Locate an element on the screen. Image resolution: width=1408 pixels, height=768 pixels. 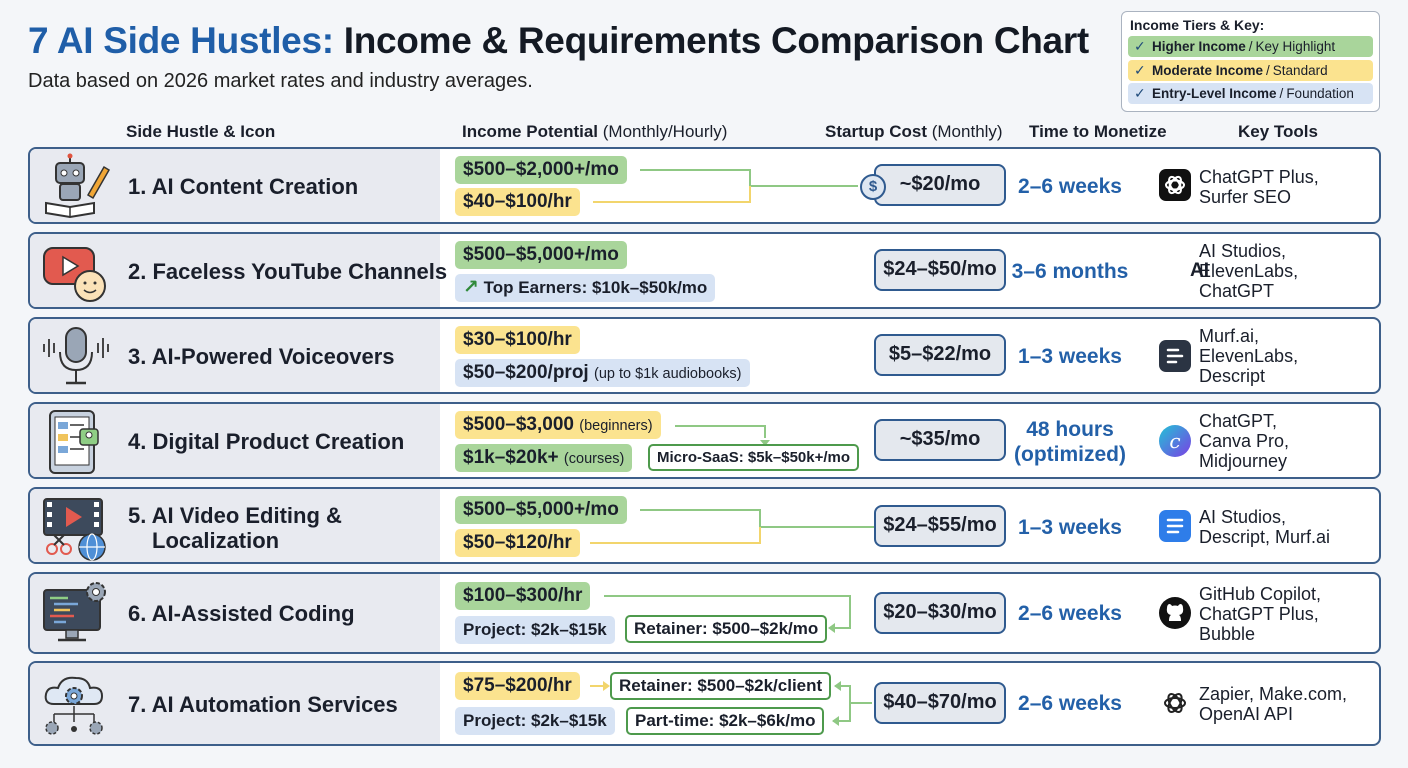
trend-up-icon: ↗ is located at coordinates (471, 287).